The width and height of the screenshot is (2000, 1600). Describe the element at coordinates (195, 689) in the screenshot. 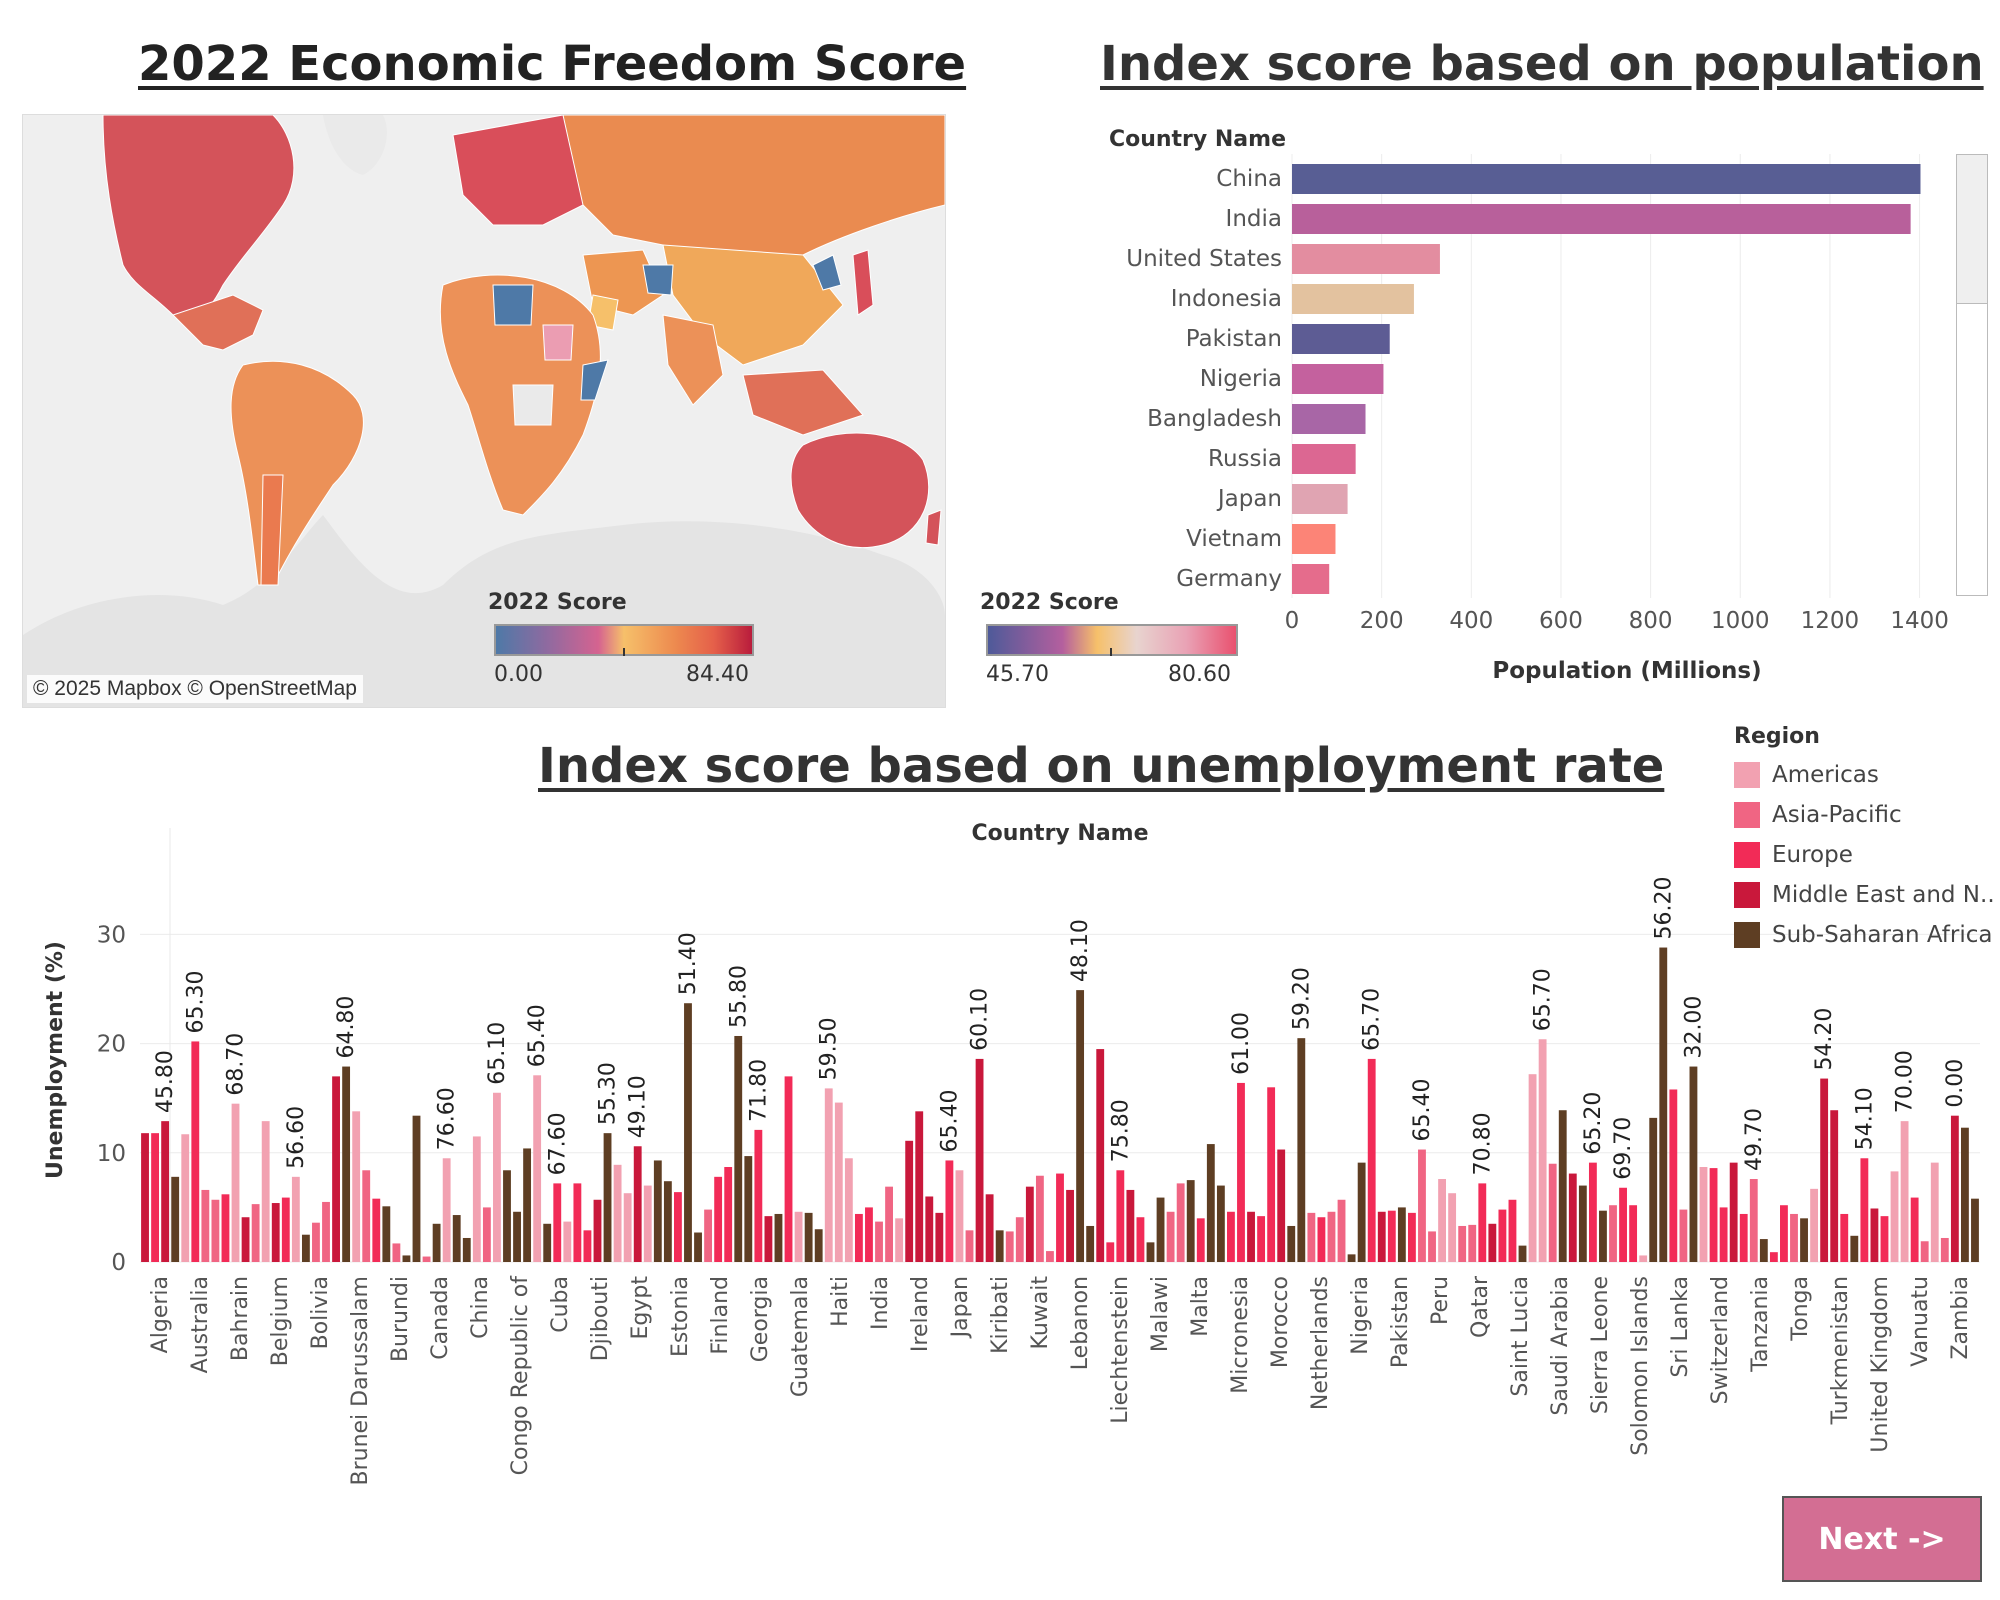

I see `map-attribution: © 2025 Mapbox © OpenStreetMap` at that location.